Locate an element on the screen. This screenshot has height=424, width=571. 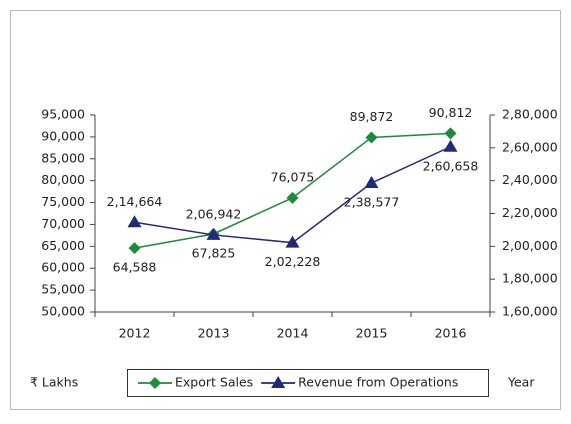
y-tick-label: 55,000 is located at coordinates (63, 289).